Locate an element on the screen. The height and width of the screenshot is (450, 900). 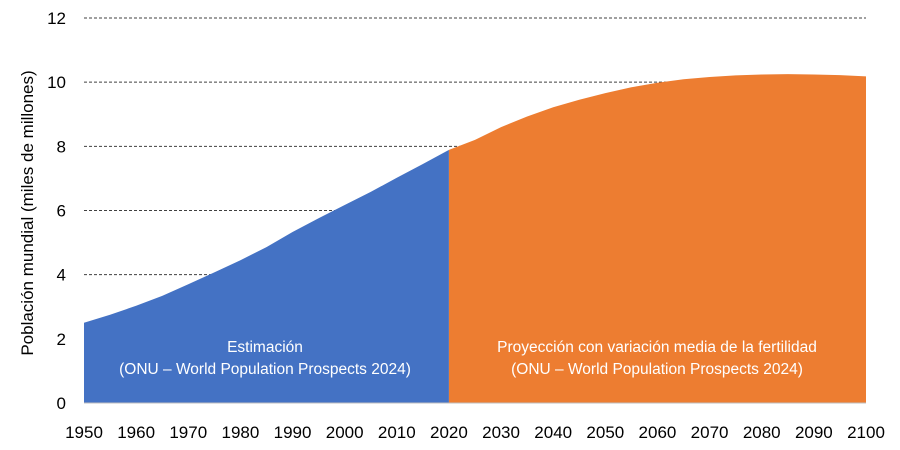
projection-annotation-line2: (ONU – World Population Prospects 2024) is located at coordinates (657, 369).